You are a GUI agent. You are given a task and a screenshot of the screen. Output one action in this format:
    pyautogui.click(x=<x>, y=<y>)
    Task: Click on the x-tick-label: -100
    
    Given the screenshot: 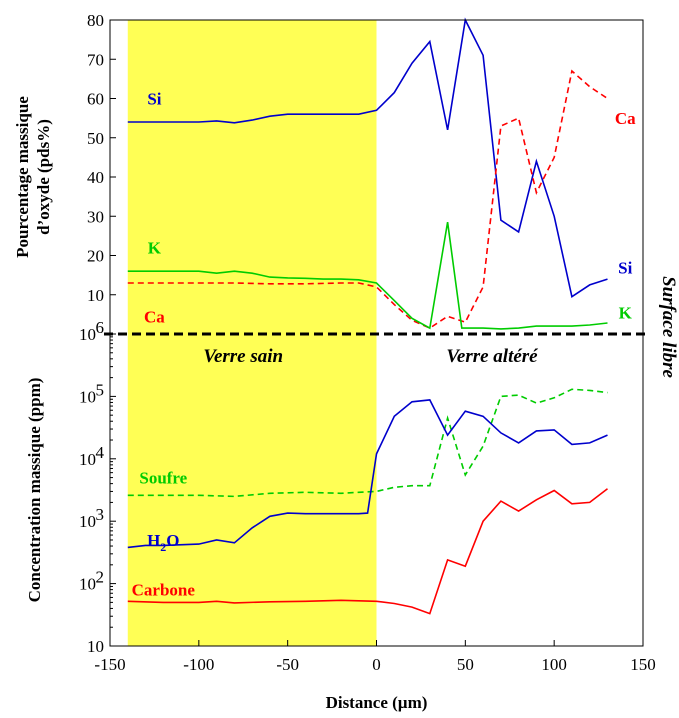 What is the action you would take?
    pyautogui.click(x=198, y=664)
    